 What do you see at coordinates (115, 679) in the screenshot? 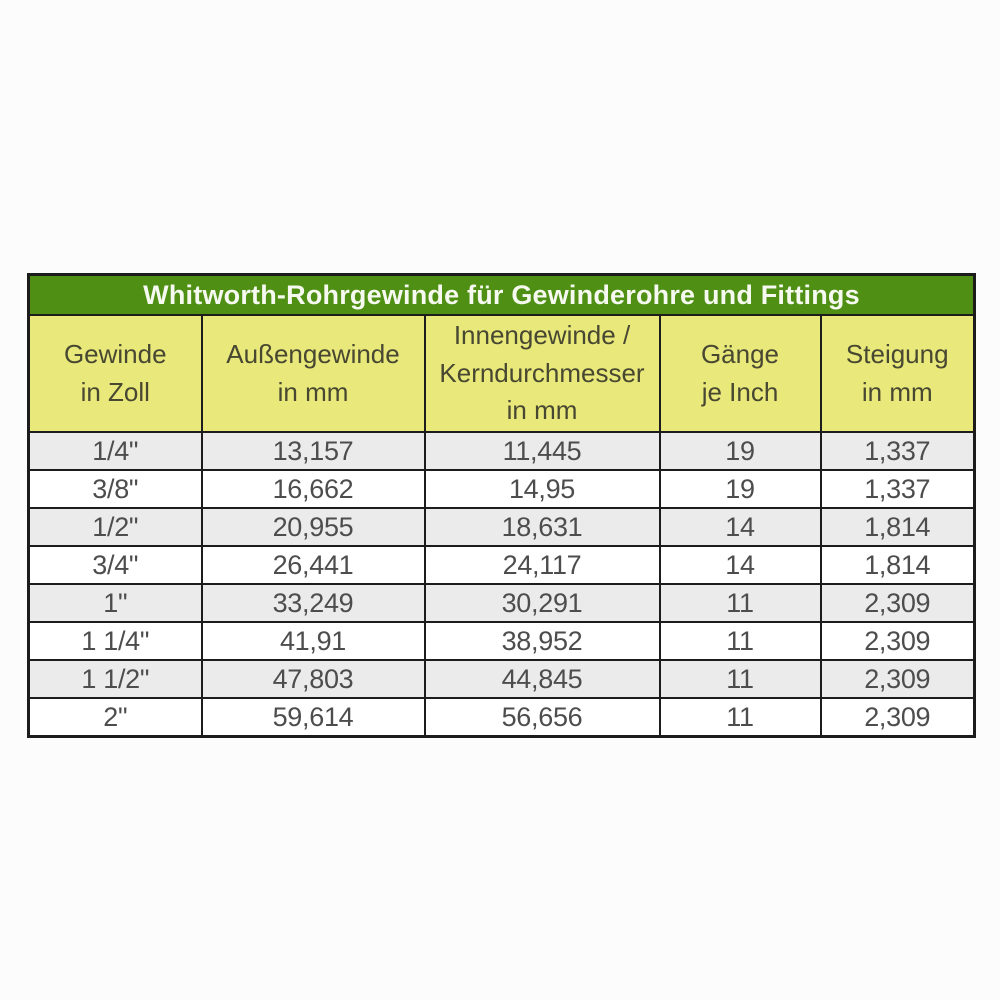
I see `cell-gewinde: 1 1/2"` at bounding box center [115, 679].